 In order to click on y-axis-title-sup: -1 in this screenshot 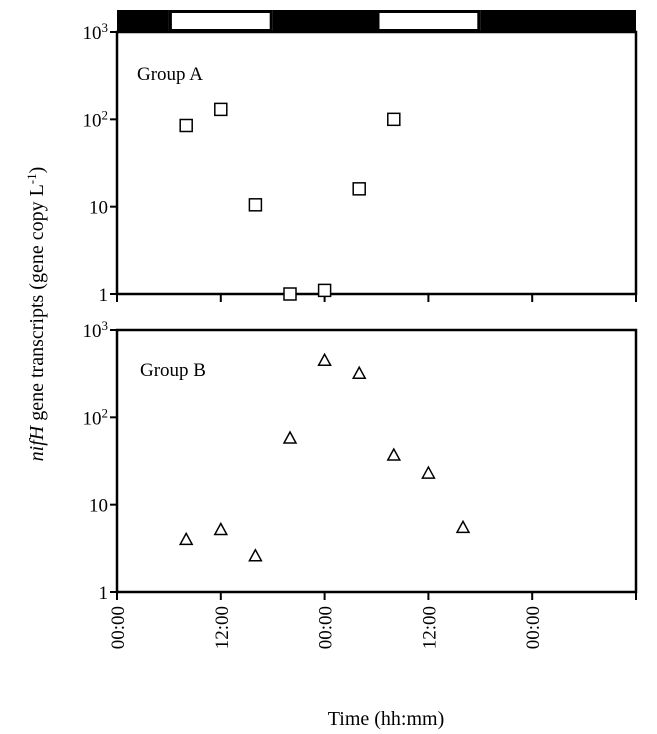, I will do `click(31, 178)`.